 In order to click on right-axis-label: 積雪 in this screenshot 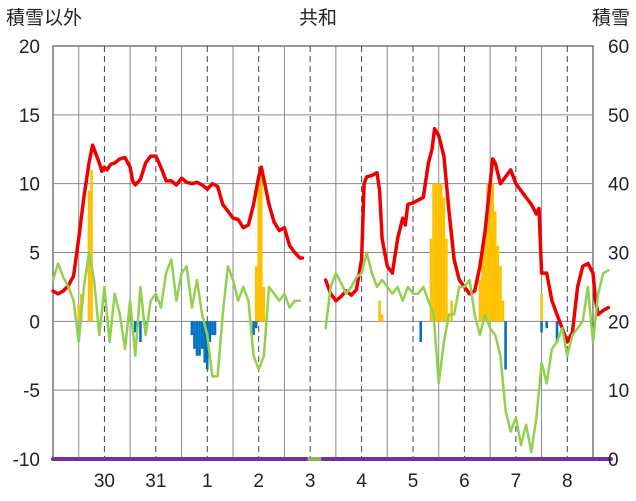, I will do `click(611, 18)`.